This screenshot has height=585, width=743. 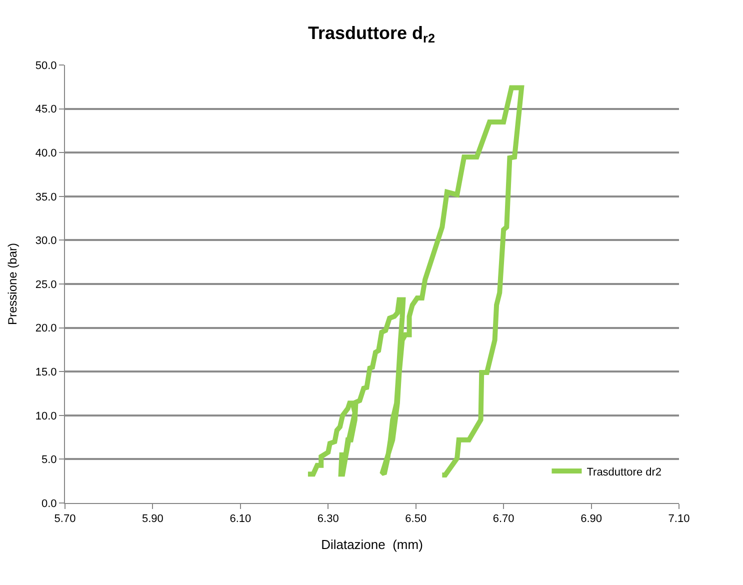 I want to click on legend-label: Trasduttore dr2, so click(x=624, y=472).